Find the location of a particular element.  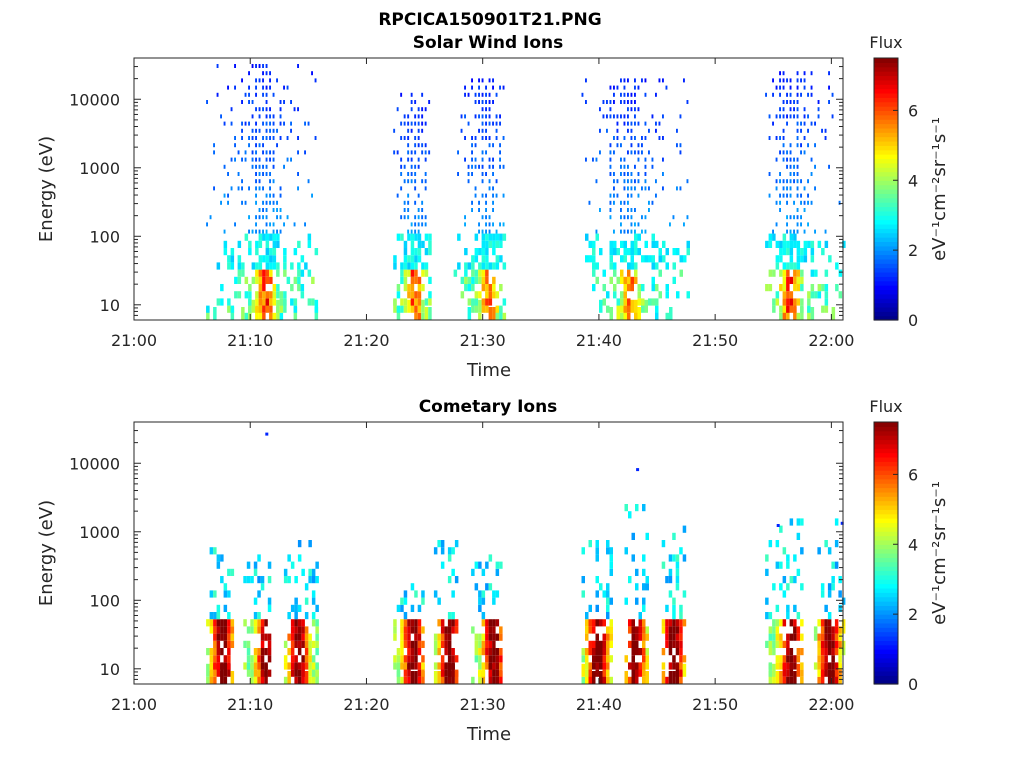

panel-title: Cometary Ions is located at coordinates (488, 407).